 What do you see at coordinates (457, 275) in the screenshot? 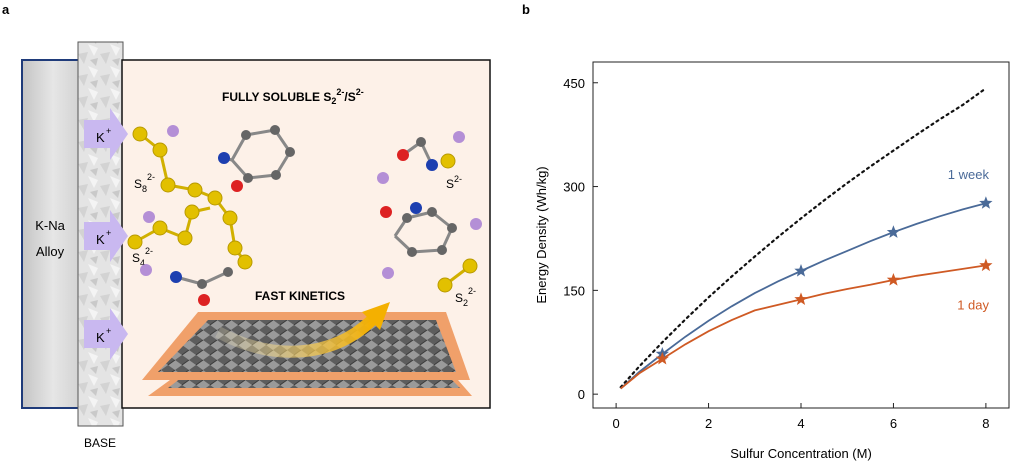
I see `s2-polysulfide-molecule` at bounding box center [457, 275].